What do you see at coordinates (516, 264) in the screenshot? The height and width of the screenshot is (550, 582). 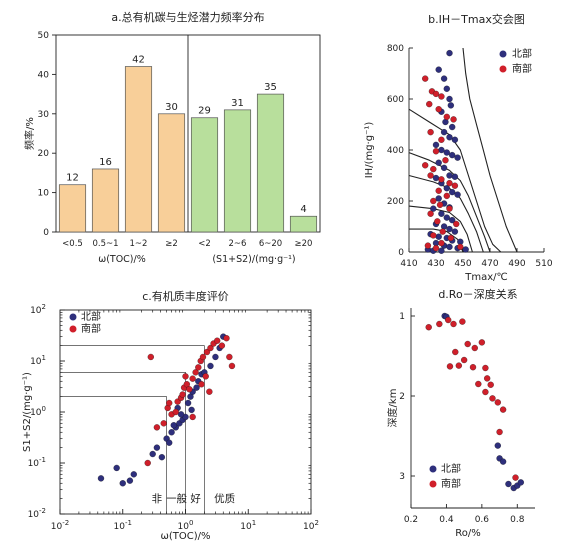 I see `x-tick-label: 490` at bounding box center [516, 264].